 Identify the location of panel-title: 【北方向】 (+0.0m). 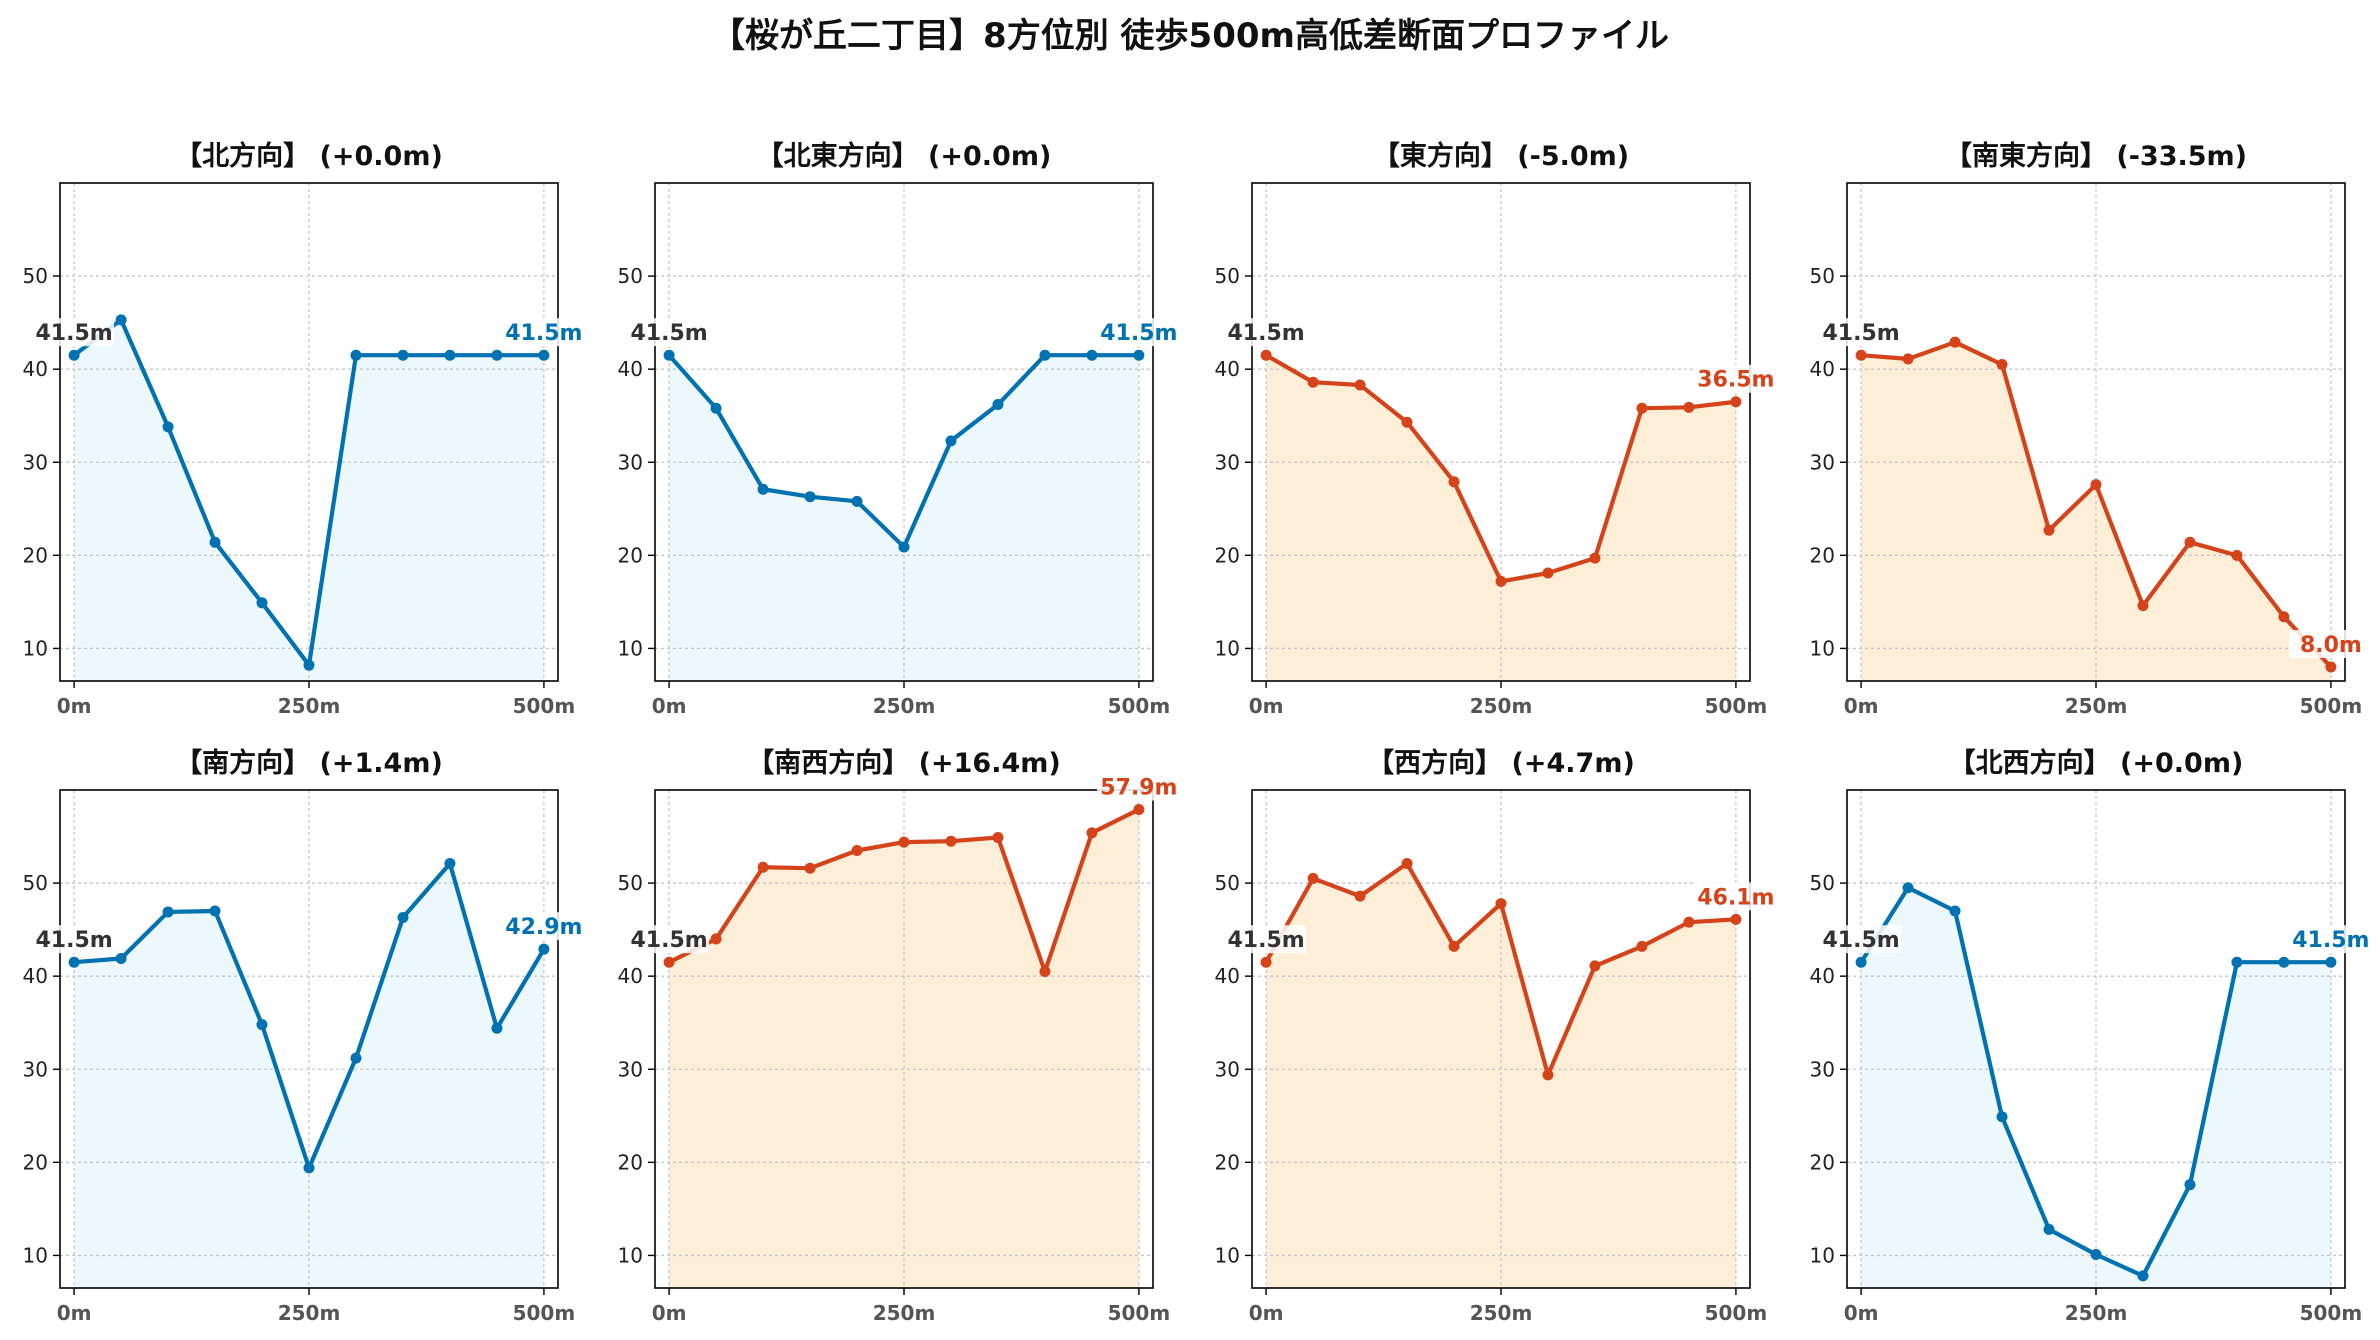
(309, 156).